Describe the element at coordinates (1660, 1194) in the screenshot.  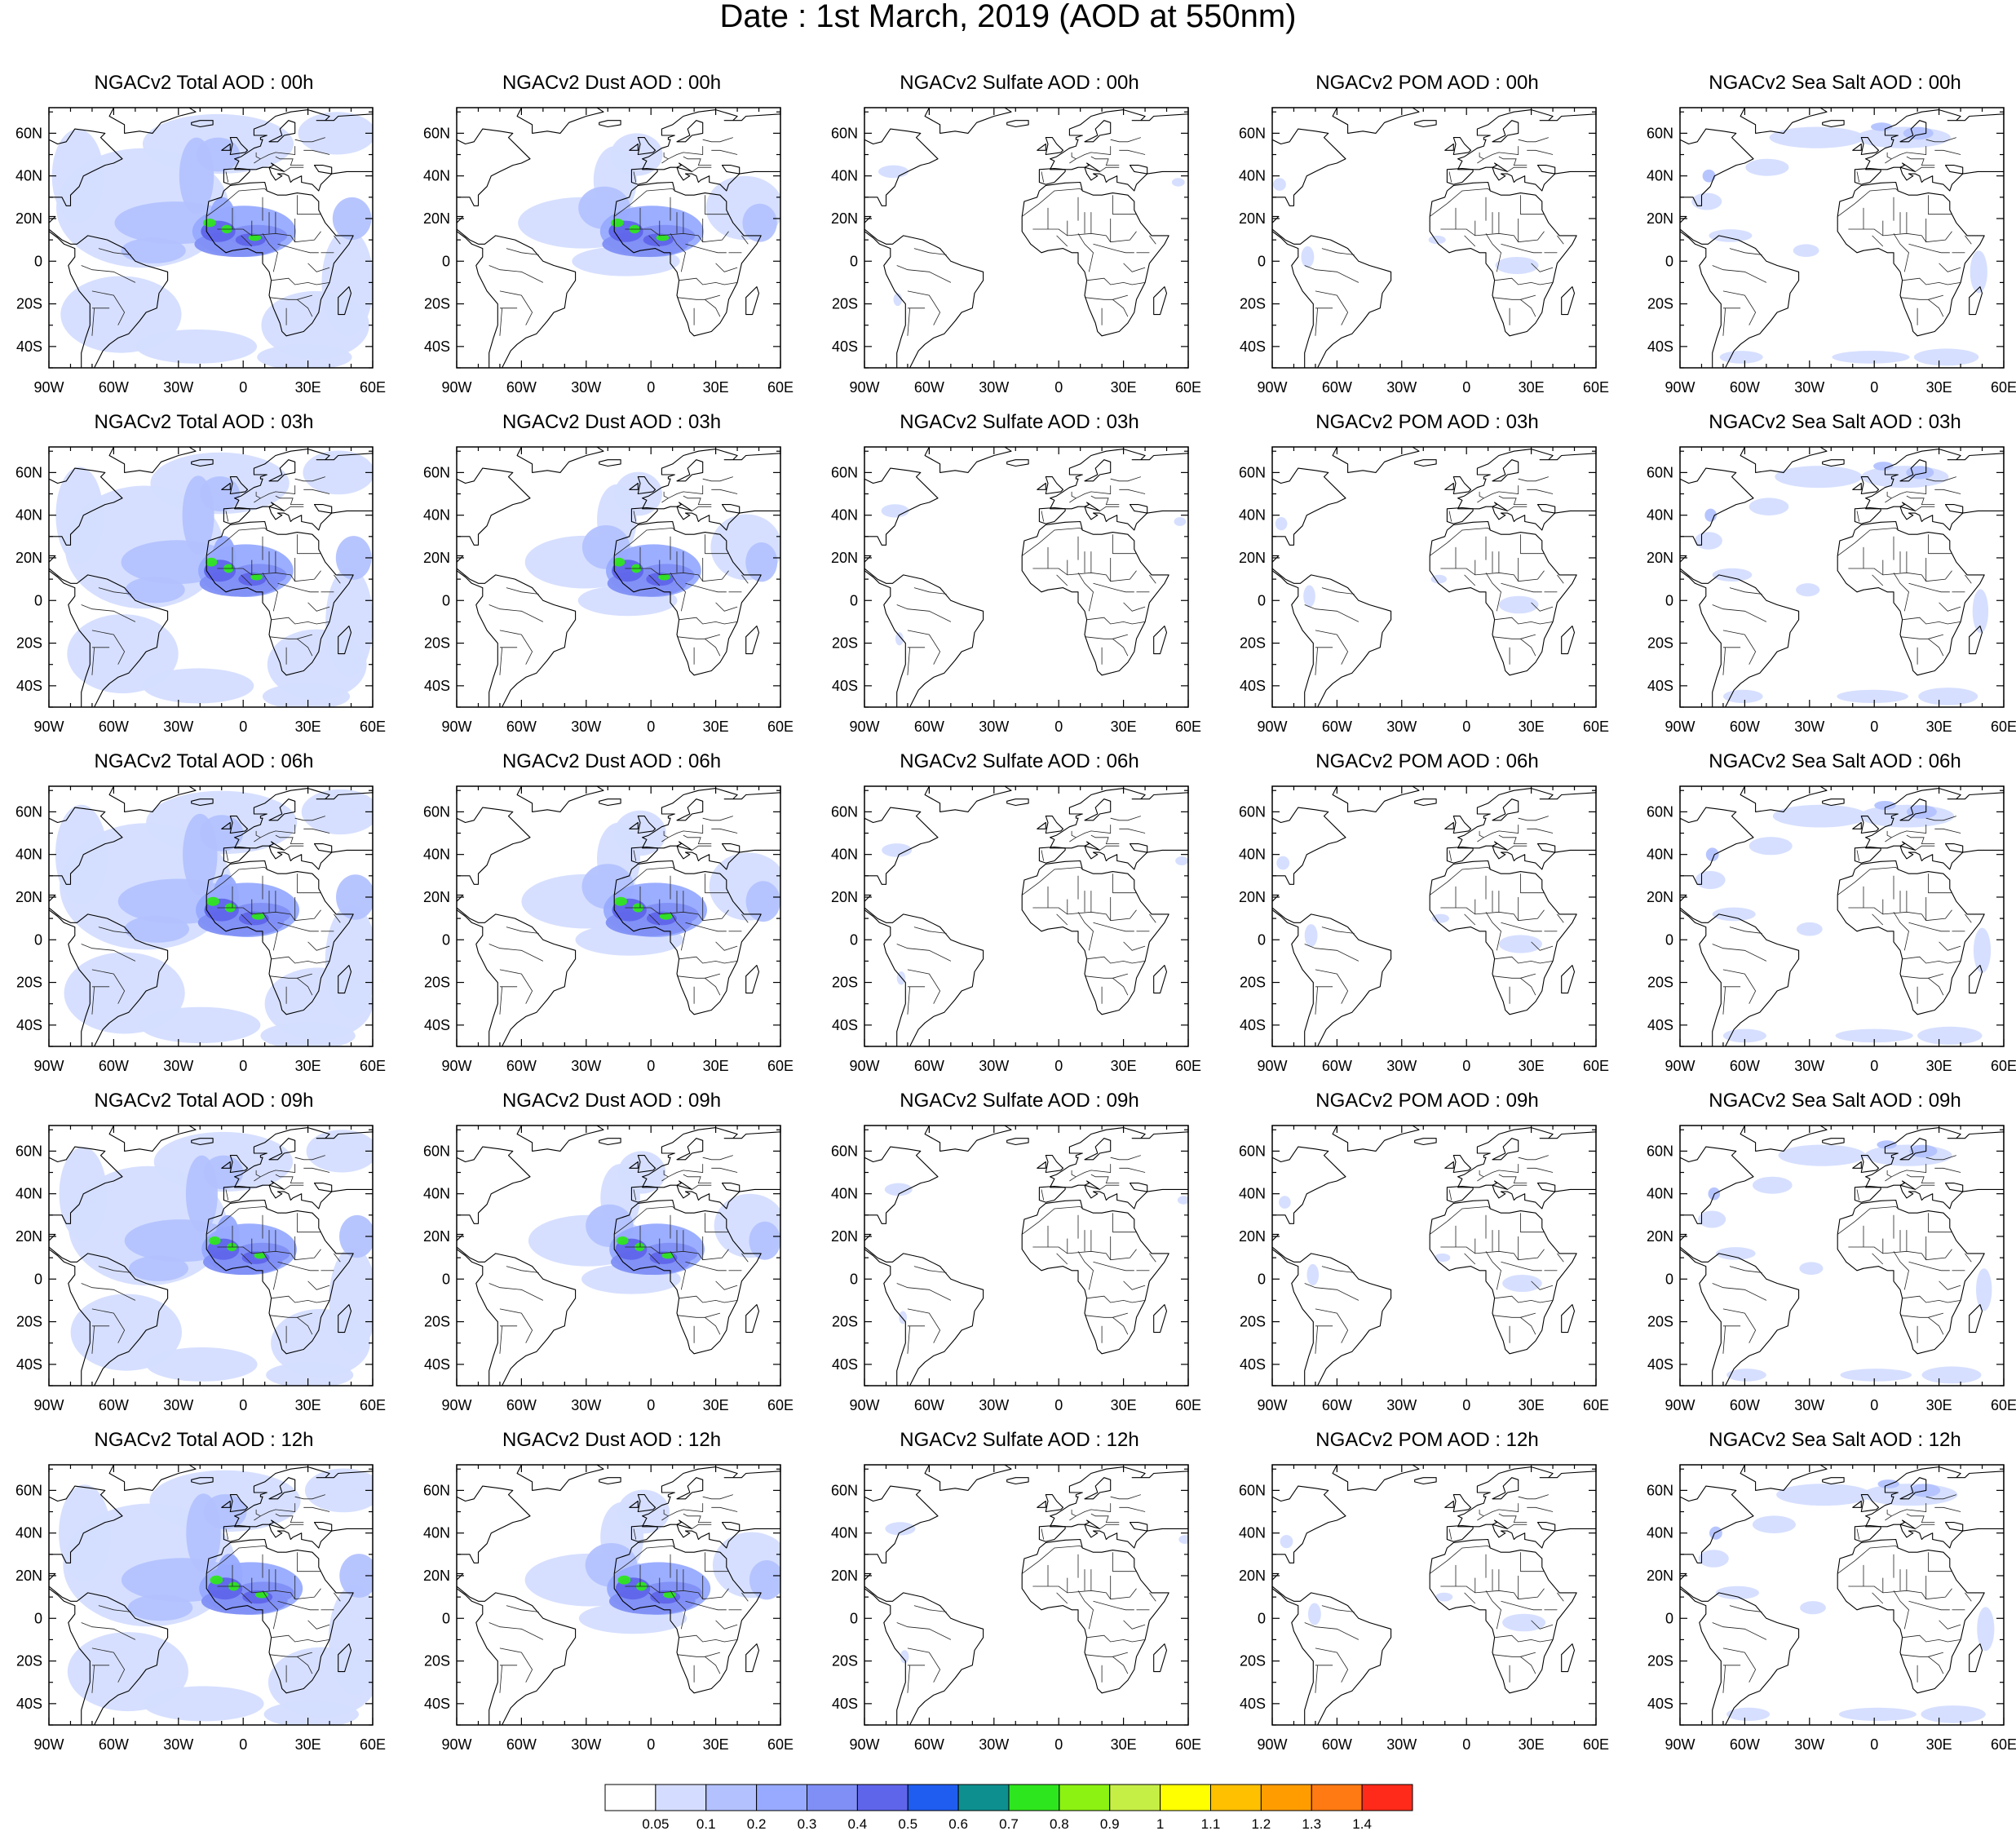
I see `lat-tick-label: 40N` at that location.